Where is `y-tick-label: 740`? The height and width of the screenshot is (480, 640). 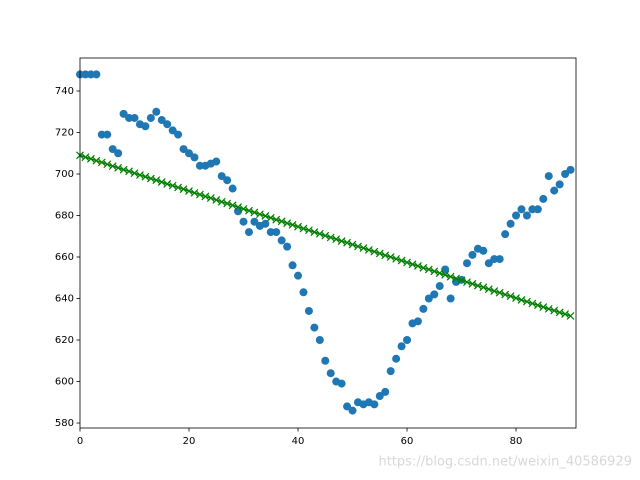 y-tick-label: 740 is located at coordinates (64, 91).